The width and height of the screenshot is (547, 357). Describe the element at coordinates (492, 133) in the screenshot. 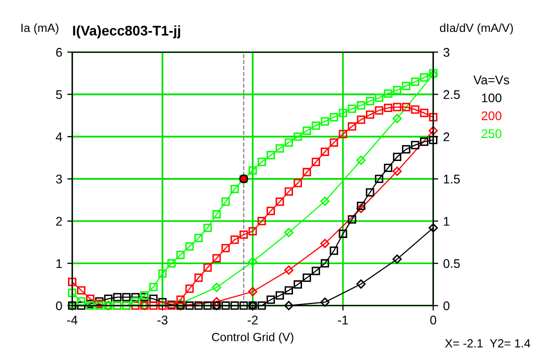

I see `text: 250` at that location.